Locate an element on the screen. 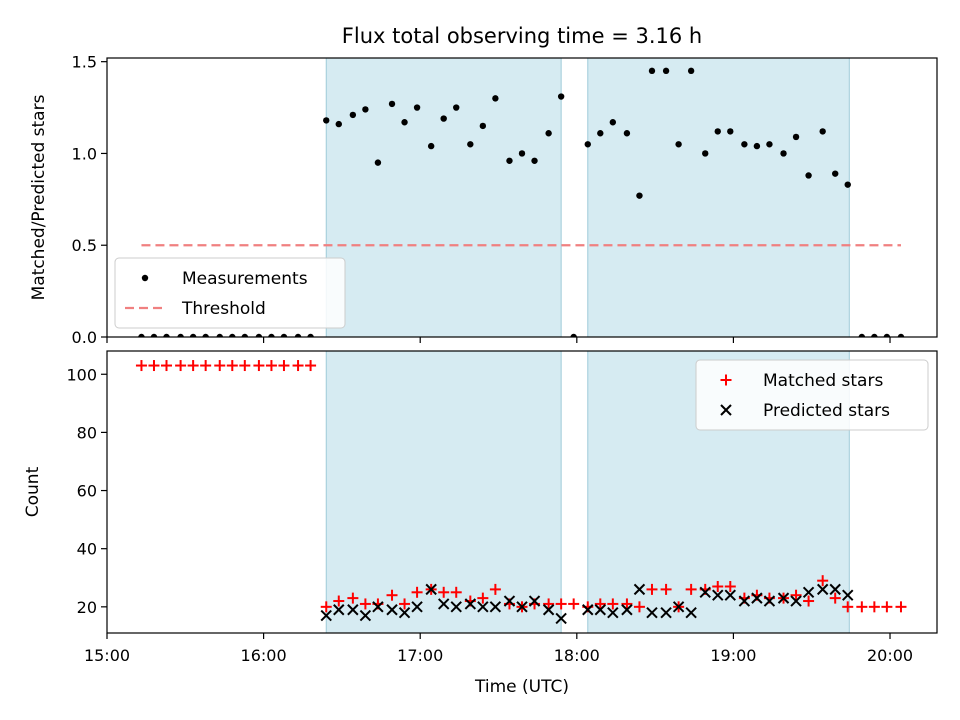 This screenshot has width=960, height=720. y-tick-label: 0.5 is located at coordinates (84, 245).